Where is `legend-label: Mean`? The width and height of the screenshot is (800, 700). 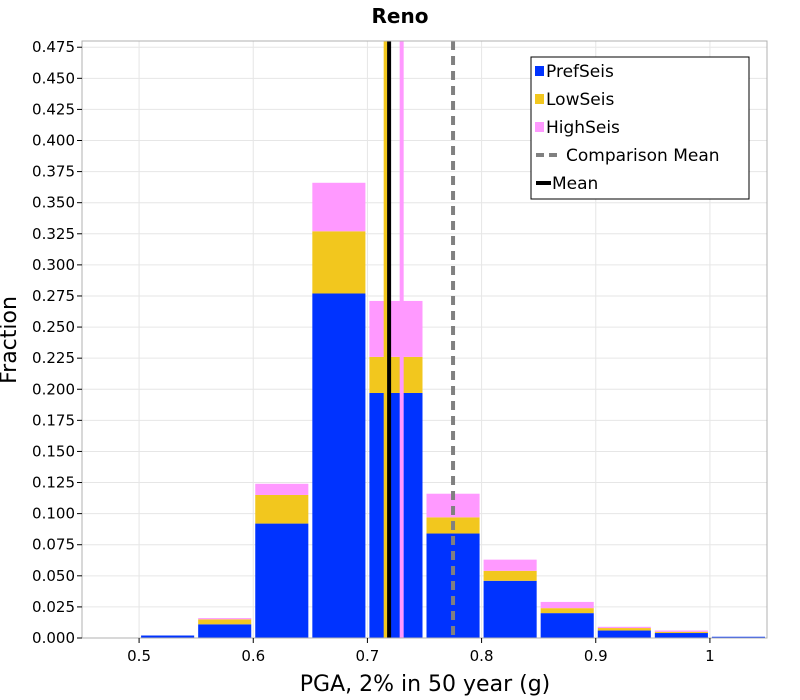
legend-label: Mean is located at coordinates (575, 184).